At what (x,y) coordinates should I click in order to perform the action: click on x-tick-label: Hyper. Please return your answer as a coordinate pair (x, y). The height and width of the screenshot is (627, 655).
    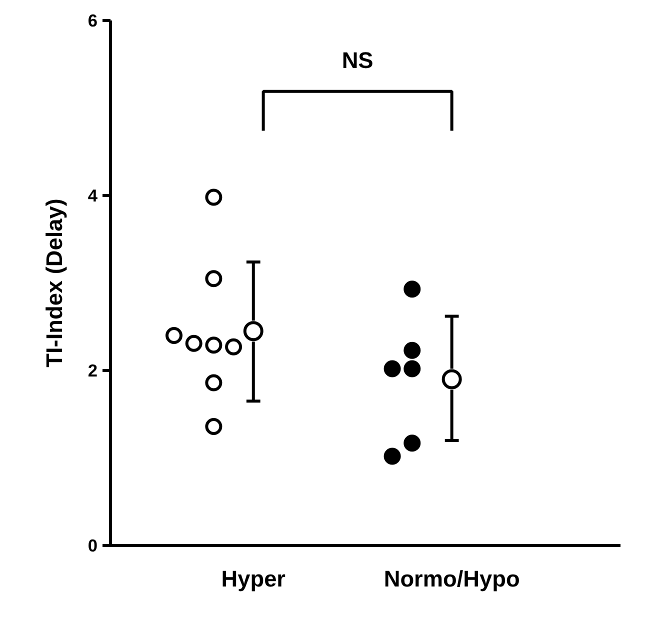
    Looking at the image, I should click on (253, 579).